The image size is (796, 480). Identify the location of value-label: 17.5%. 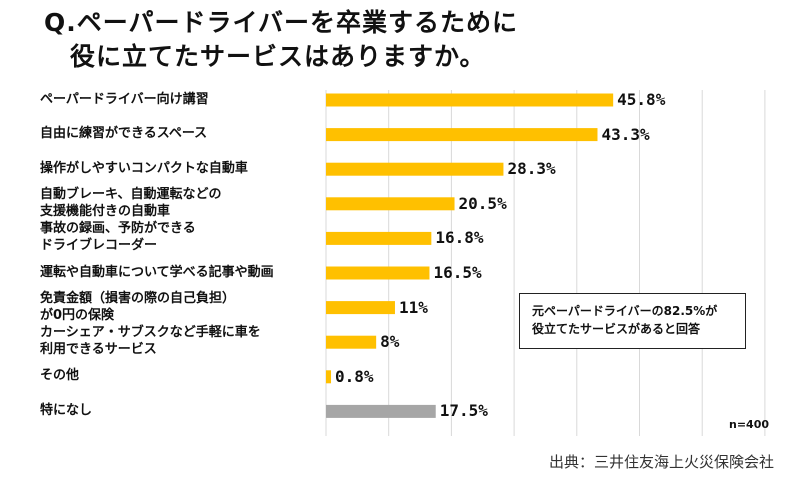
(463, 411).